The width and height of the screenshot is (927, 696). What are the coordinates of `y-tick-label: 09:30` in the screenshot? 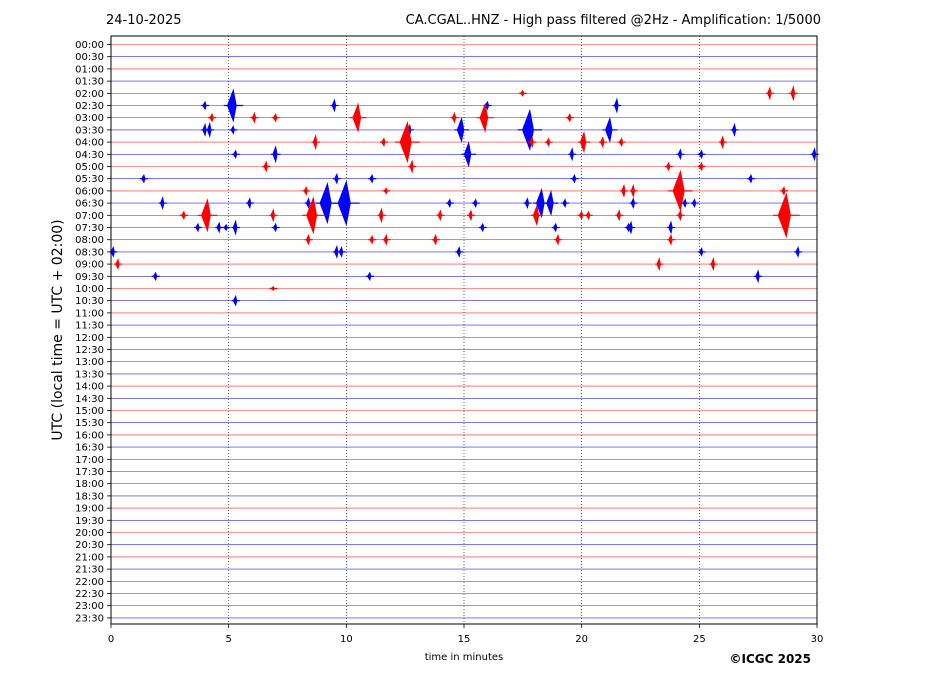 It's located at (89, 277).